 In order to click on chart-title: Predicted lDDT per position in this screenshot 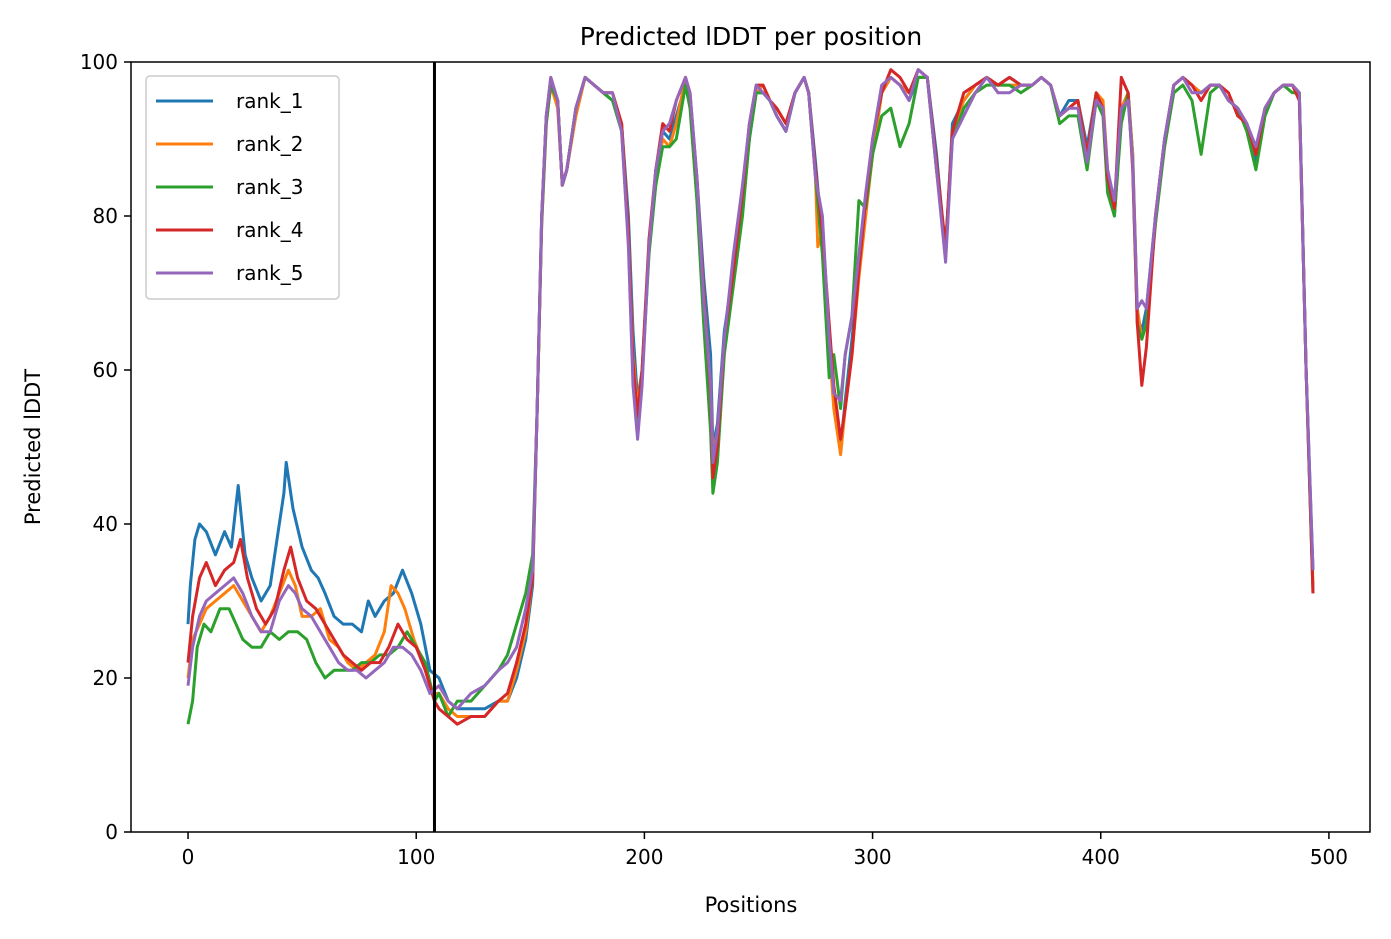, I will do `click(751, 36)`.